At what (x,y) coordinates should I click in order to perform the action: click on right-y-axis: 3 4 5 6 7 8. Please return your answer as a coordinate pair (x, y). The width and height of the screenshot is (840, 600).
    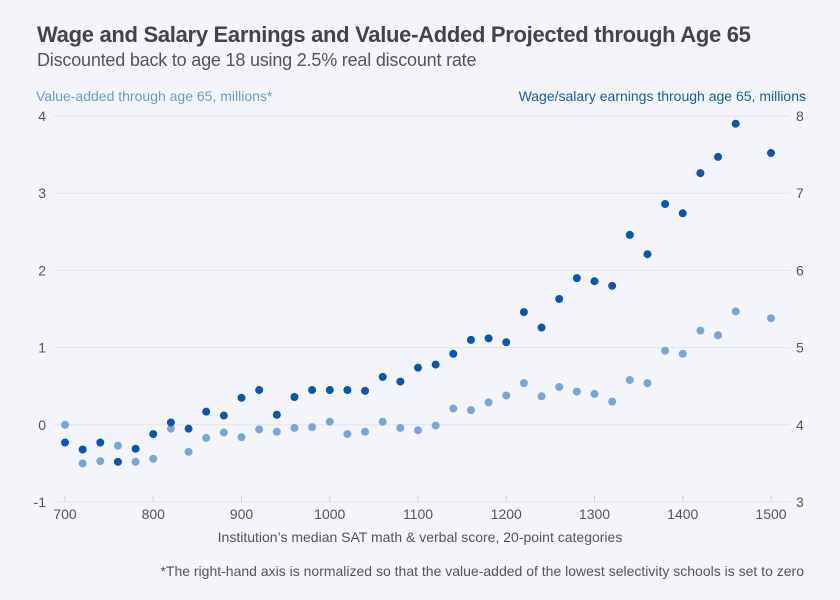
    Looking at the image, I should click on (800, 309).